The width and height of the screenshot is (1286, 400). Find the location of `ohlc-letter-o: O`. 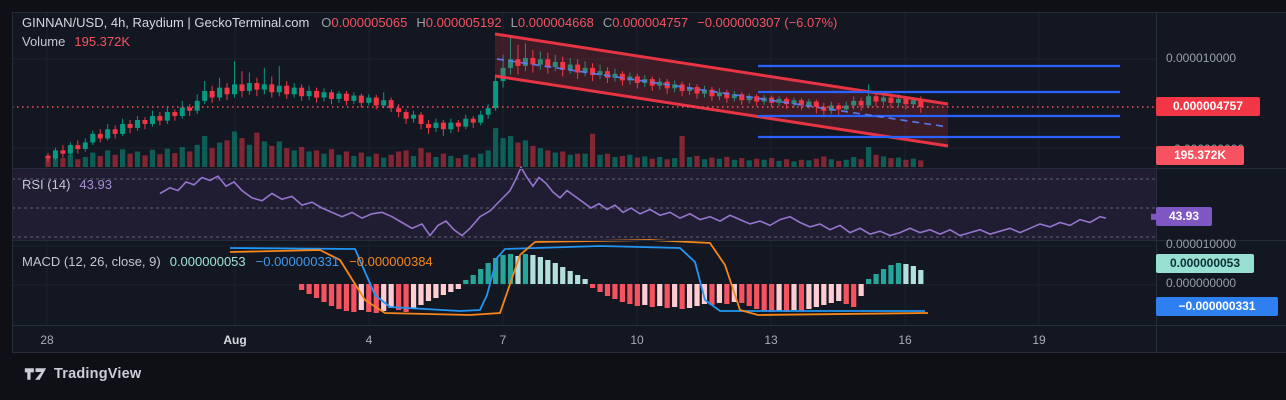

ohlc-letter-o: O is located at coordinates (326, 22).